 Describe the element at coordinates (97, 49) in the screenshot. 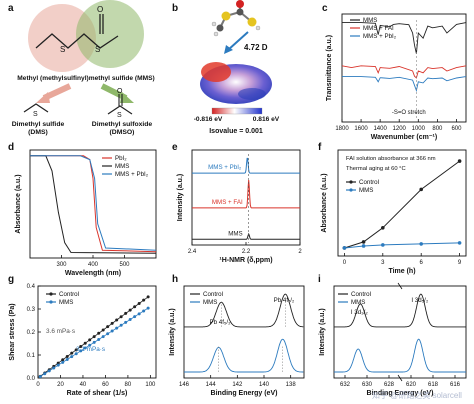

I see `mms-s2-label: S` at that location.